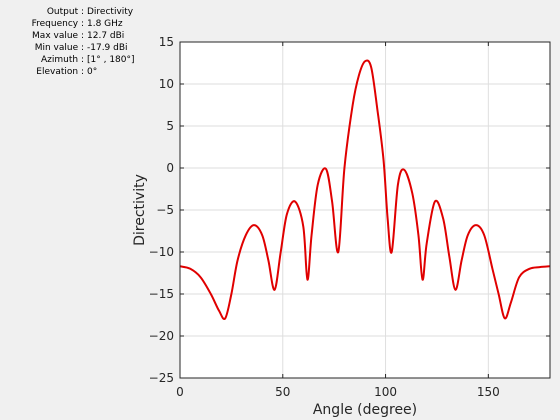 This screenshot has width=560, height=420. What do you see at coordinates (166, 42) in the screenshot?
I see `y-tick-label: 15` at bounding box center [166, 42].